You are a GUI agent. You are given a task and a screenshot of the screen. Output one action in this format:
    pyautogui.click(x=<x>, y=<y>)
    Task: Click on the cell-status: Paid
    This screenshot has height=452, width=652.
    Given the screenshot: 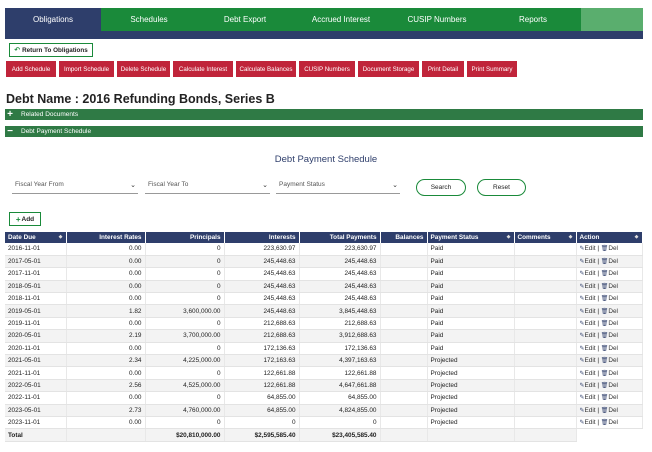 What is the action you would take?
    pyautogui.click(x=471, y=324)
    